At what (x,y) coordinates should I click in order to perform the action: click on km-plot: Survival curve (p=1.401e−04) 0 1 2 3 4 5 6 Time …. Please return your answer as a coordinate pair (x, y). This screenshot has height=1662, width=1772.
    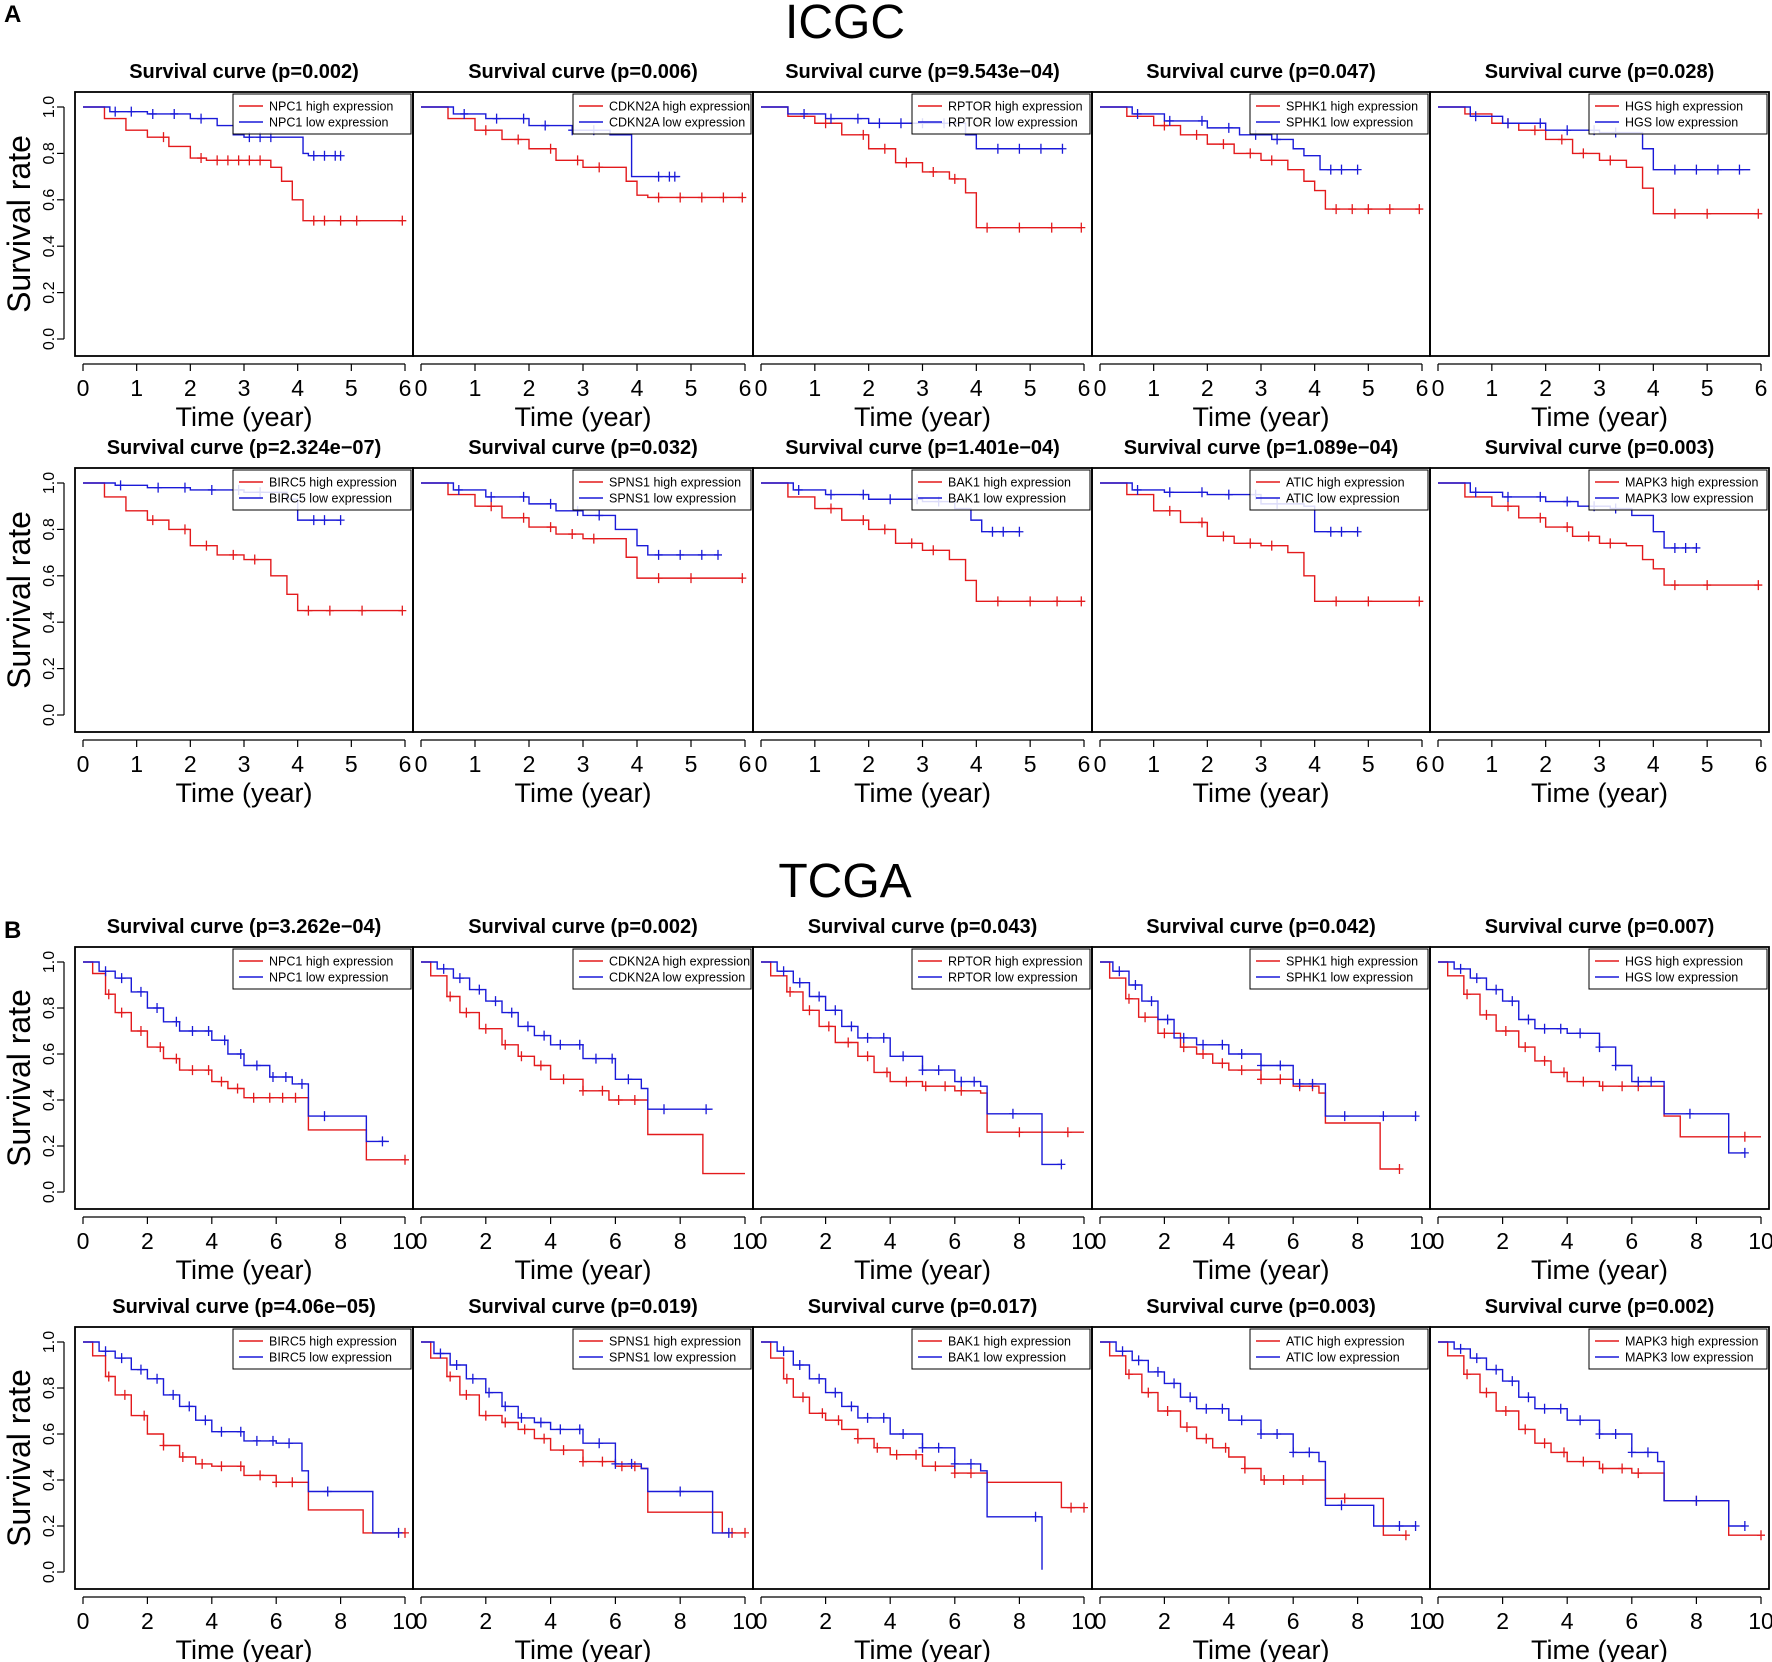
    Looking at the image, I should click on (922, 622).